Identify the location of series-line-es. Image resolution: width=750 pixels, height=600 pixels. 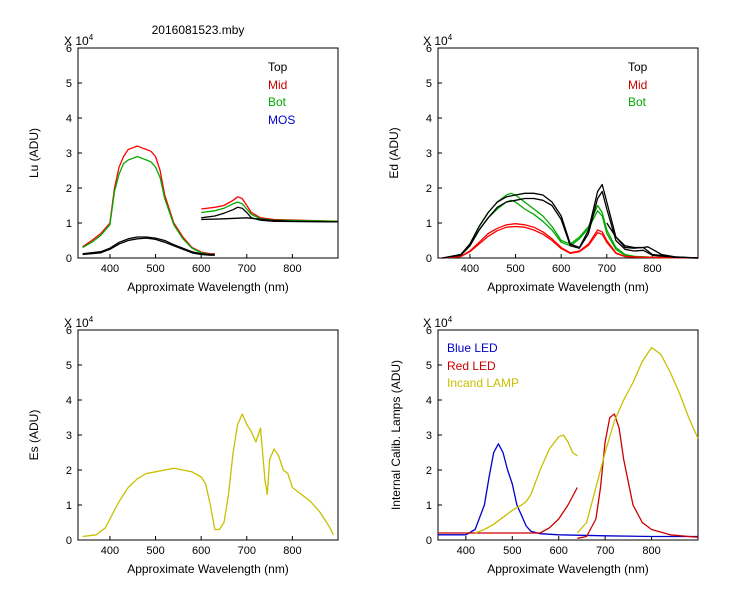
(208, 475).